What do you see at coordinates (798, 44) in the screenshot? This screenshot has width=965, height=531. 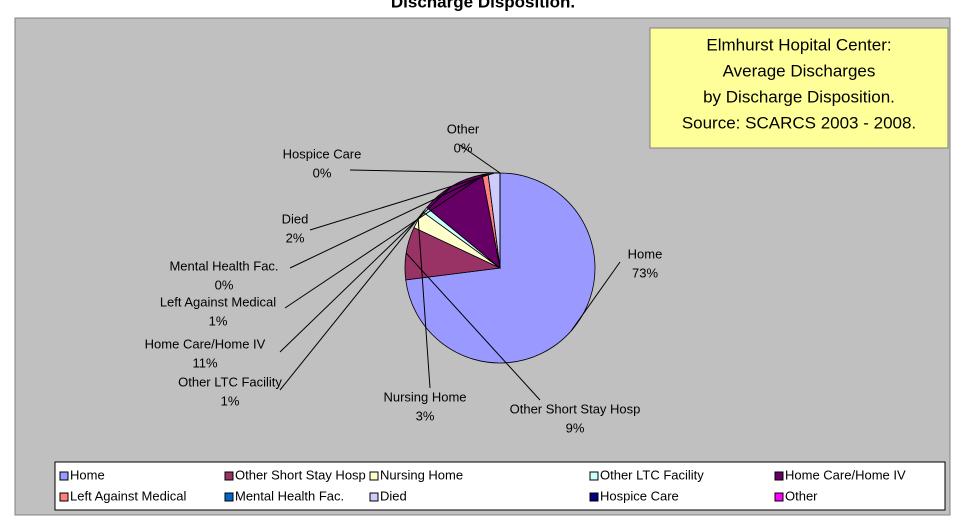 I see `annotation-line: Elmhurst Hopital Center:` at bounding box center [798, 44].